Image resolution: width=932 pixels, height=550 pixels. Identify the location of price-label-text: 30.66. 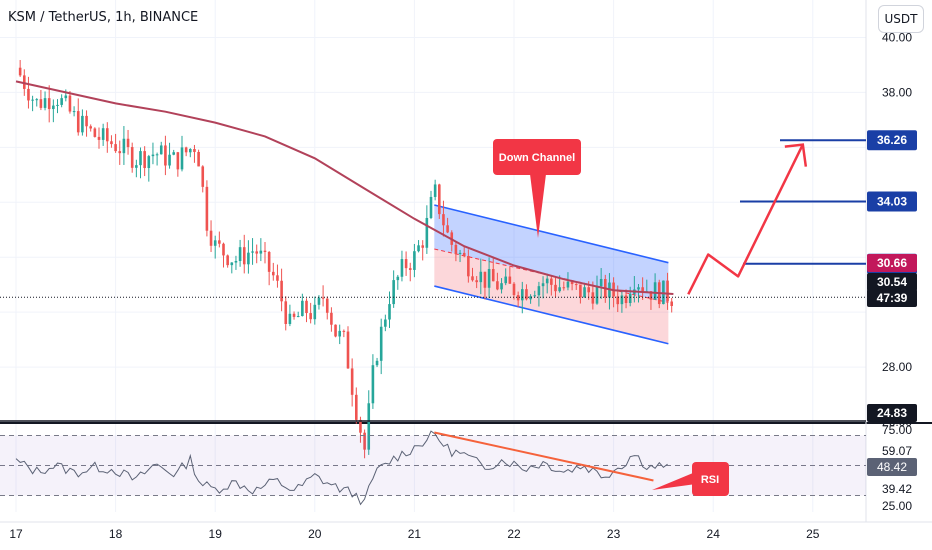
(892, 263).